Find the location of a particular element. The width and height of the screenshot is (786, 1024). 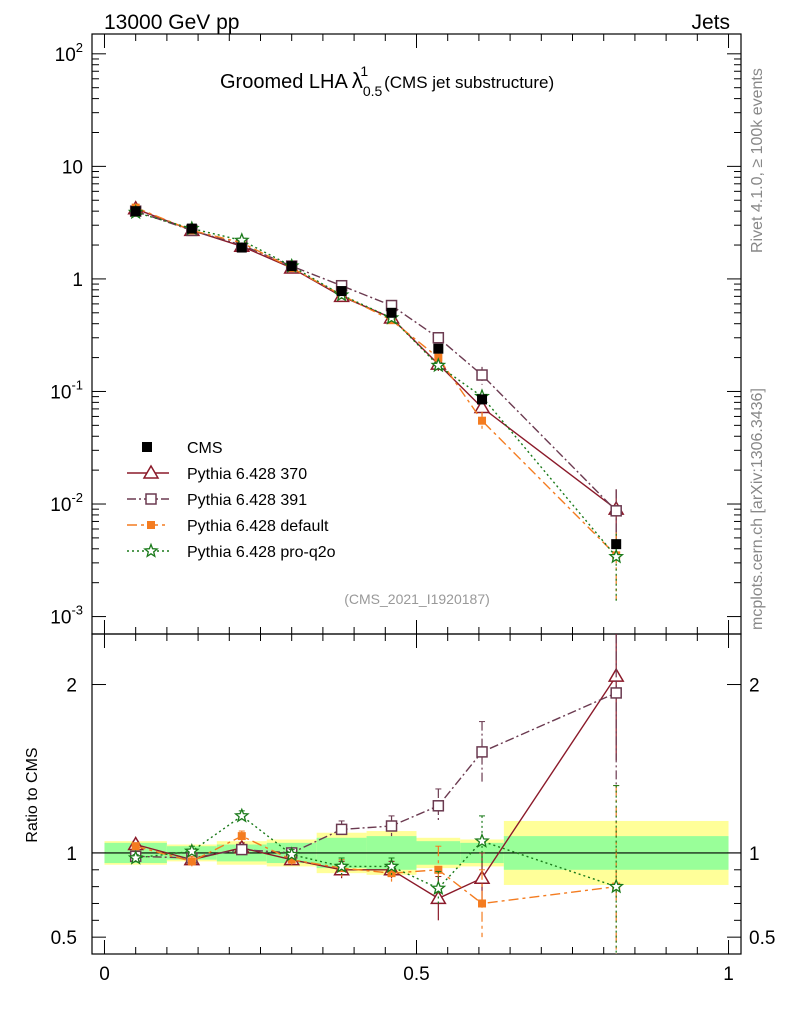

ratio-y-tick-label: 1 is located at coordinates (71, 854).